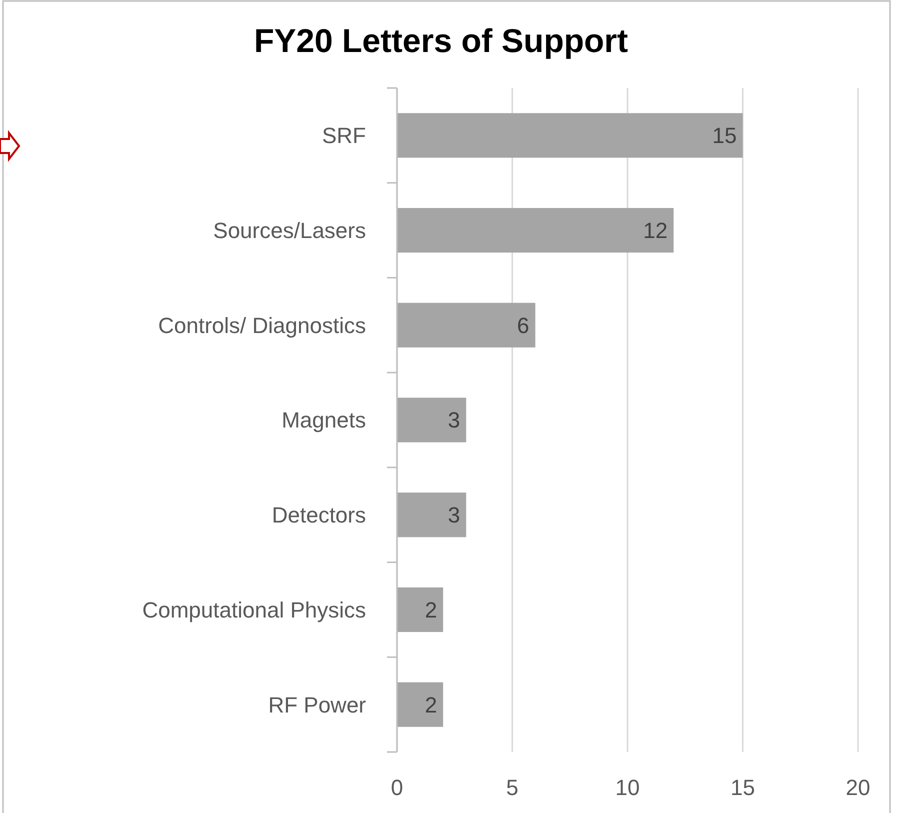 Image resolution: width=897 pixels, height=813 pixels. I want to click on data-label: 15, so click(724, 135).